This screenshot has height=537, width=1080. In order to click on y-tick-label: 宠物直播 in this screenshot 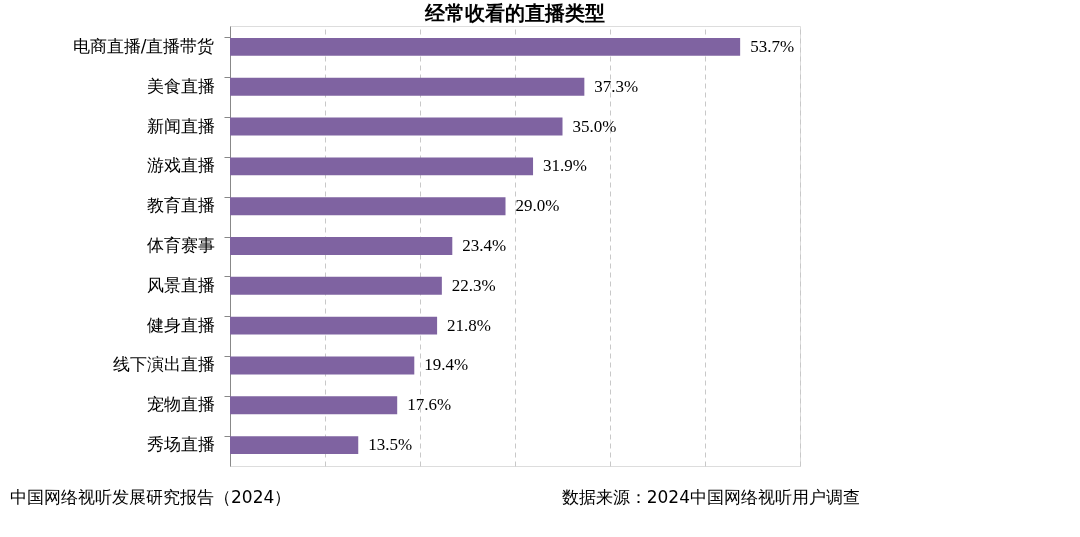, I will do `click(180, 404)`.